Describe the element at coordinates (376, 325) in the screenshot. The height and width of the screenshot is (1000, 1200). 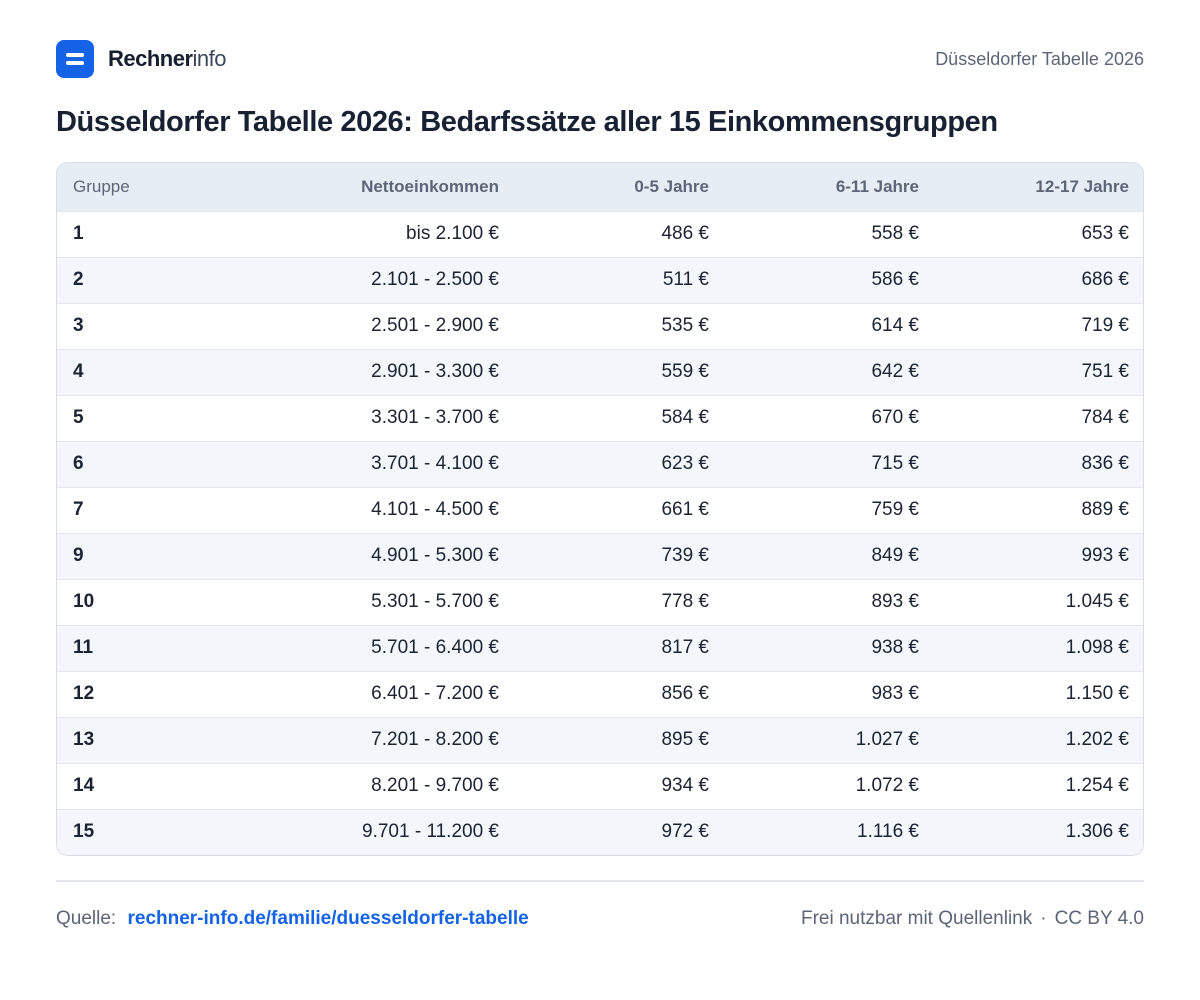
I see `cell-nettoeinkommen: 2.501 - 2.900 €` at that location.